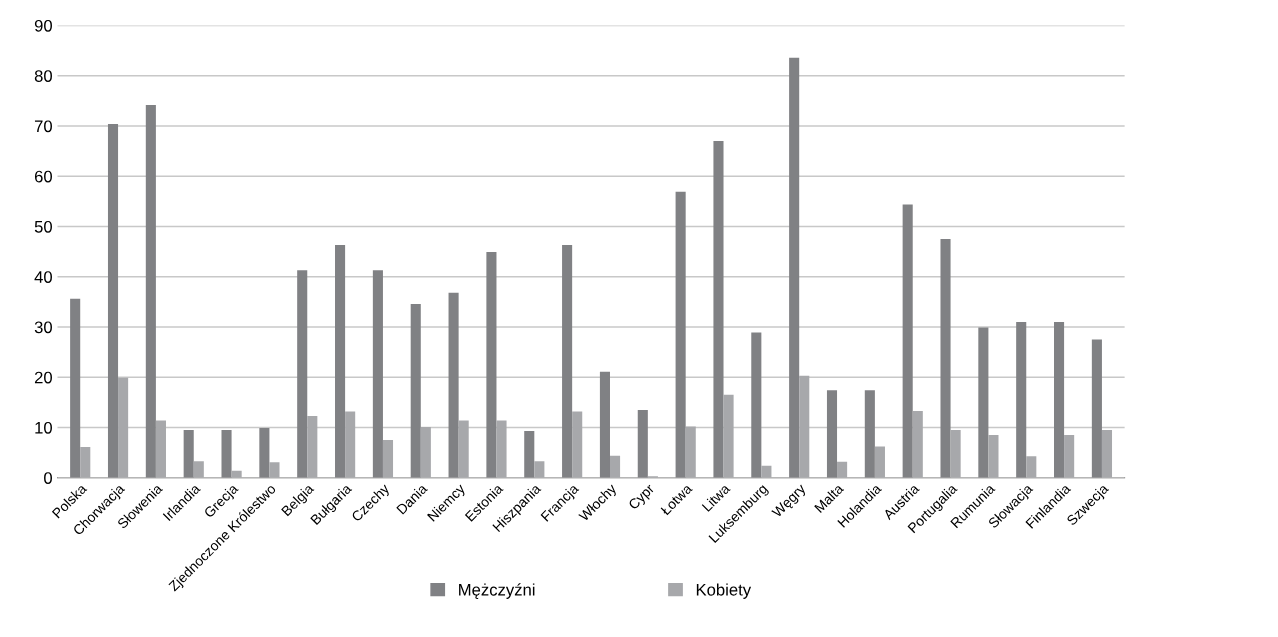 This screenshot has height=637, width=1278. Describe the element at coordinates (43, 126) in the screenshot. I see `y-tick-label: 70` at that location.